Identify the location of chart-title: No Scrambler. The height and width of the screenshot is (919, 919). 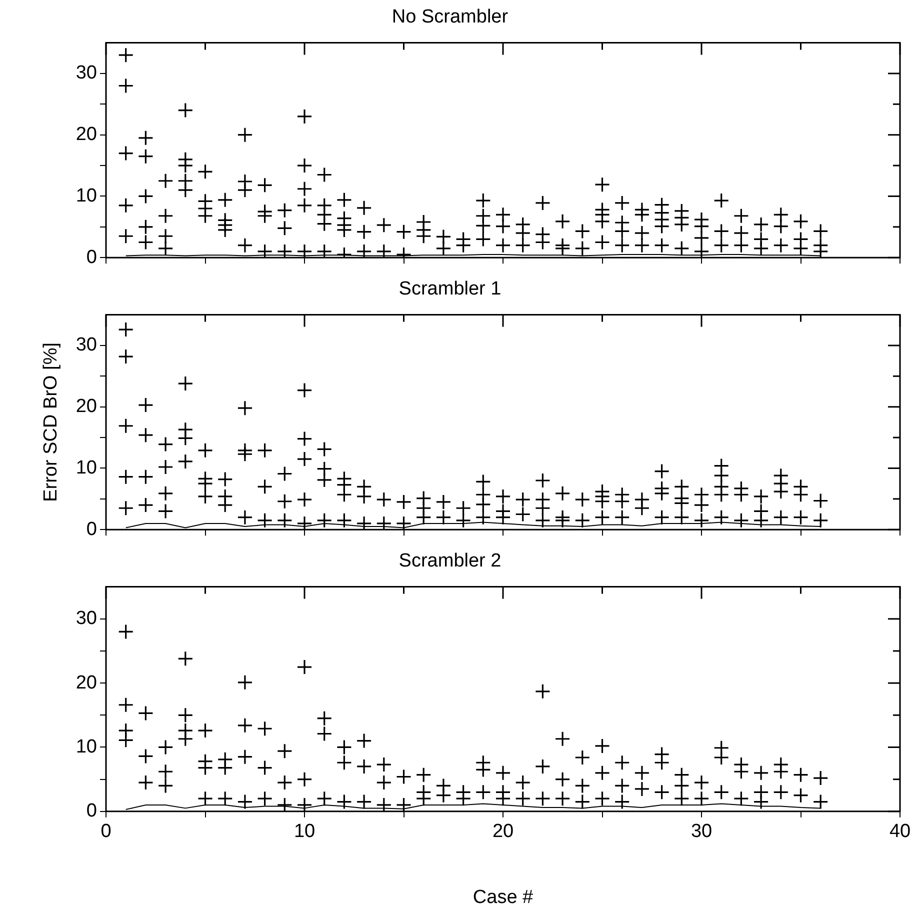
(450, 17).